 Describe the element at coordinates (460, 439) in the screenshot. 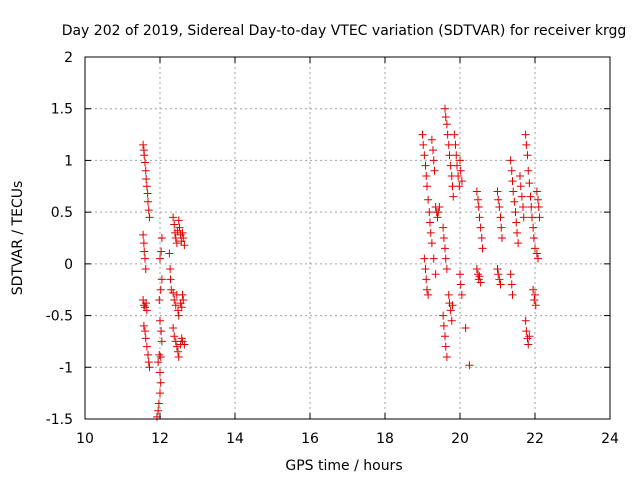

I see `x-tick-label: 20` at that location.